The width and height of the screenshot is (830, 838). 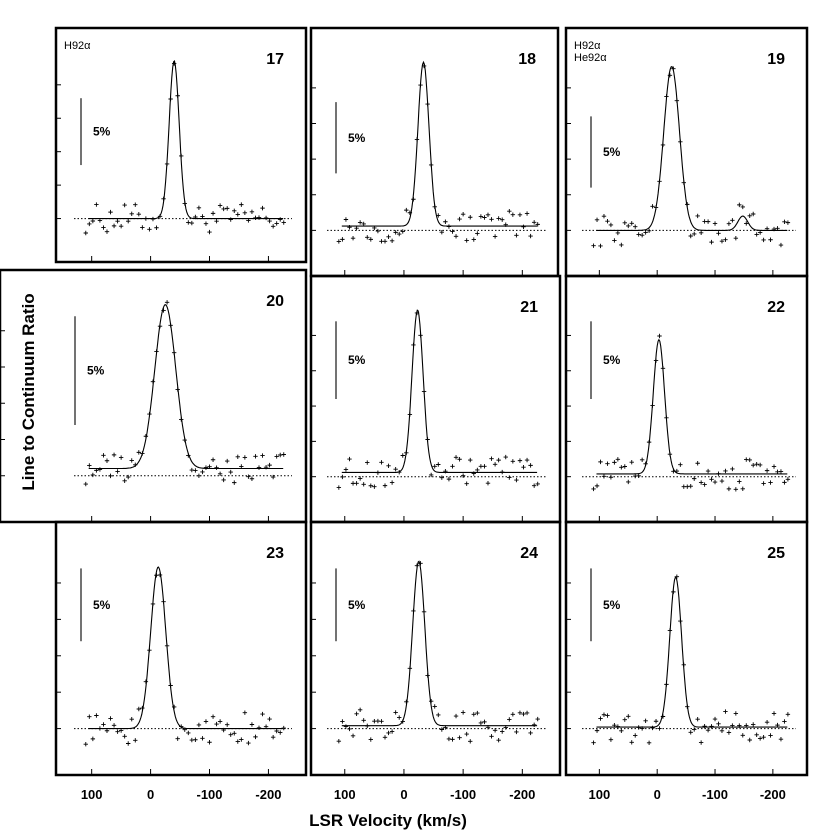 I want to click on panel-number: 24, so click(x=529, y=553).